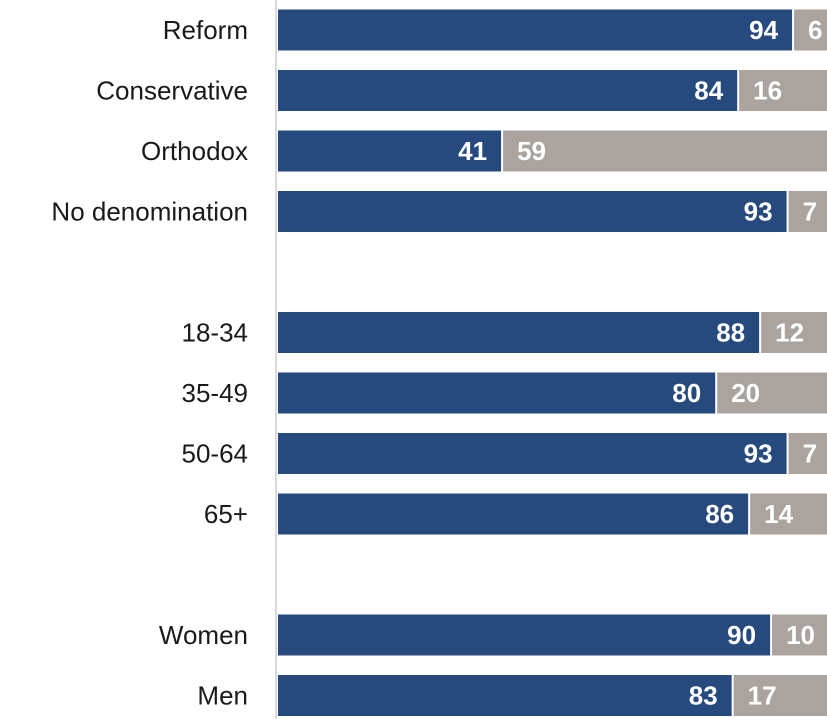 The width and height of the screenshot is (827, 719). I want to click on value-label-men-segment-2: 17, so click(762, 696).